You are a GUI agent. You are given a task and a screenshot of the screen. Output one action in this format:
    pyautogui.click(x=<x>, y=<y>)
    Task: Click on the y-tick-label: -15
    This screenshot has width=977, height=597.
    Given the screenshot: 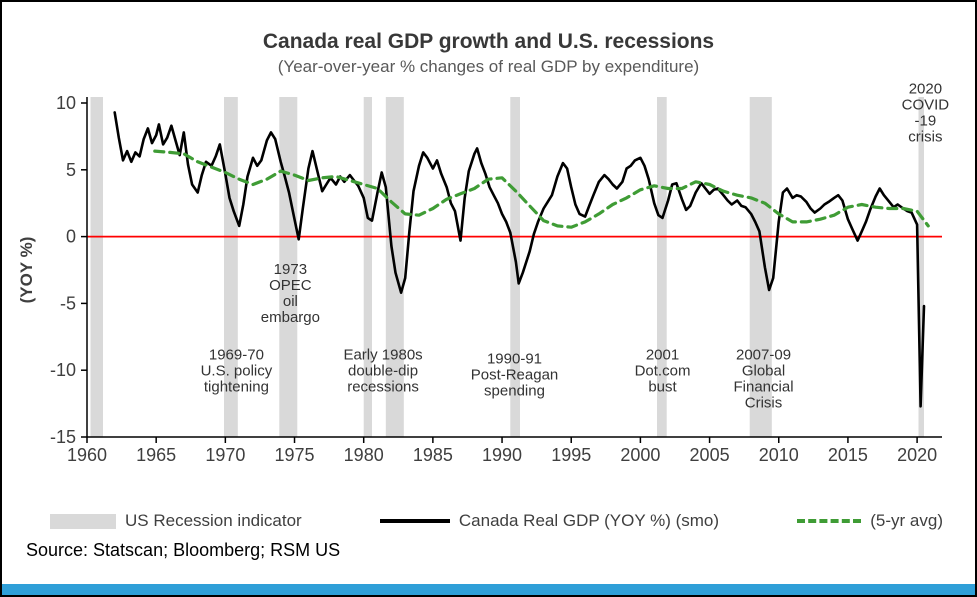 What is the action you would take?
    pyautogui.click(x=63, y=437)
    